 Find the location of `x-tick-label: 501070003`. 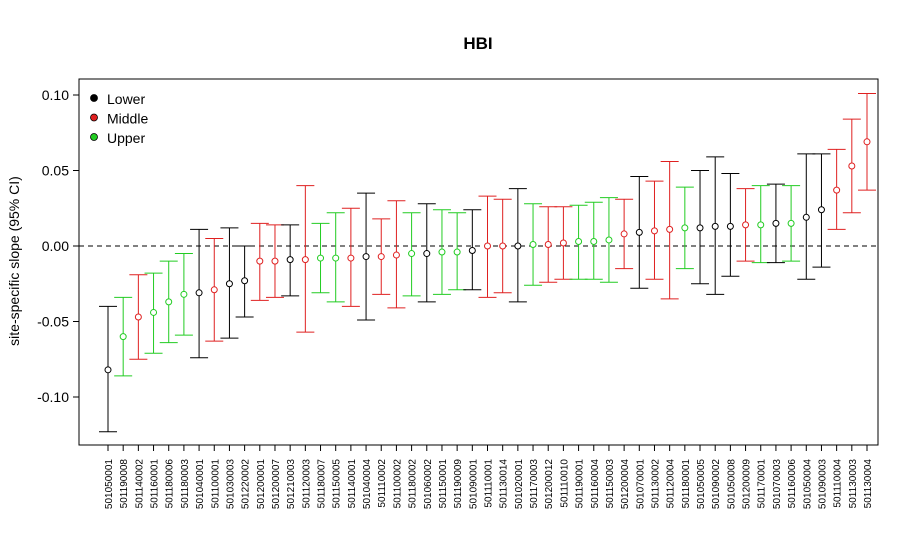

x-tick-label: 501070003 is located at coordinates (777, 484).